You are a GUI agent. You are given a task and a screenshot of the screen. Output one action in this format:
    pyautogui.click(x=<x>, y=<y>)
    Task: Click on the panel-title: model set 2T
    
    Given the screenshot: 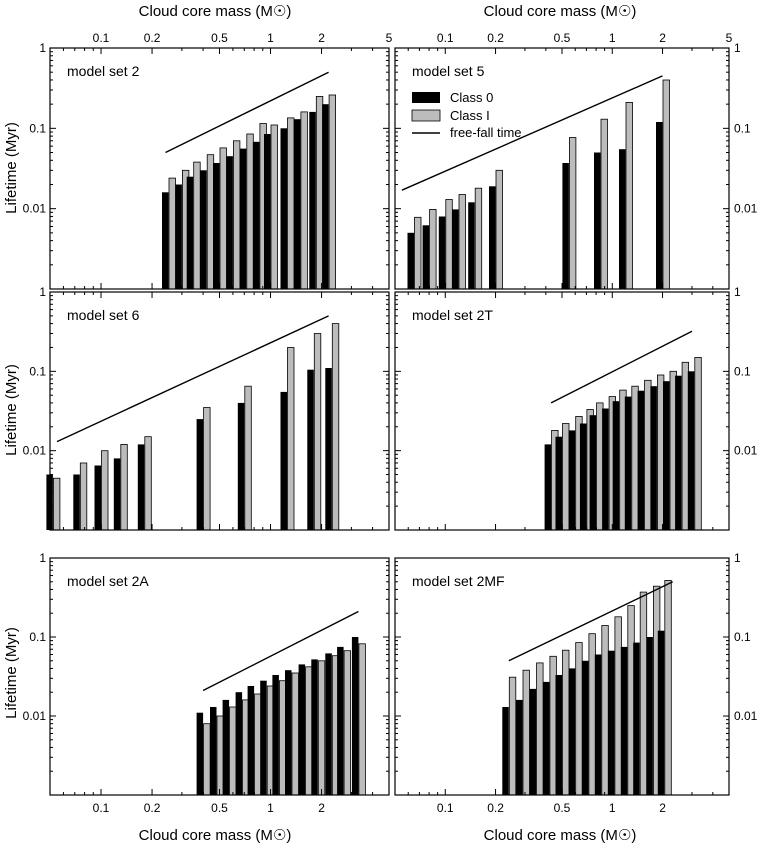 What is the action you would take?
    pyautogui.click(x=452, y=315)
    